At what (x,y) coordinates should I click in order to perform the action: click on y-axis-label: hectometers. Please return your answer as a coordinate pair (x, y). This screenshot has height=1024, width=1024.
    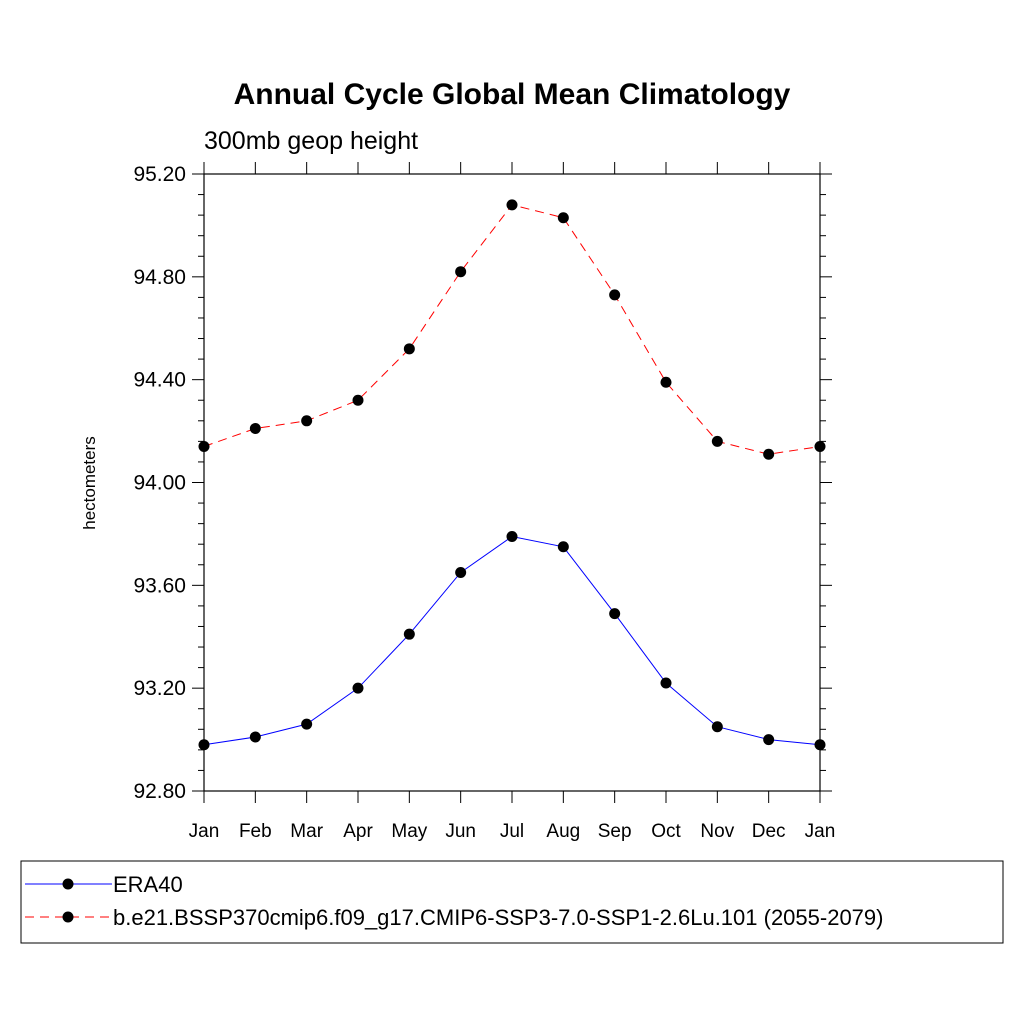
    Looking at the image, I should click on (89, 483).